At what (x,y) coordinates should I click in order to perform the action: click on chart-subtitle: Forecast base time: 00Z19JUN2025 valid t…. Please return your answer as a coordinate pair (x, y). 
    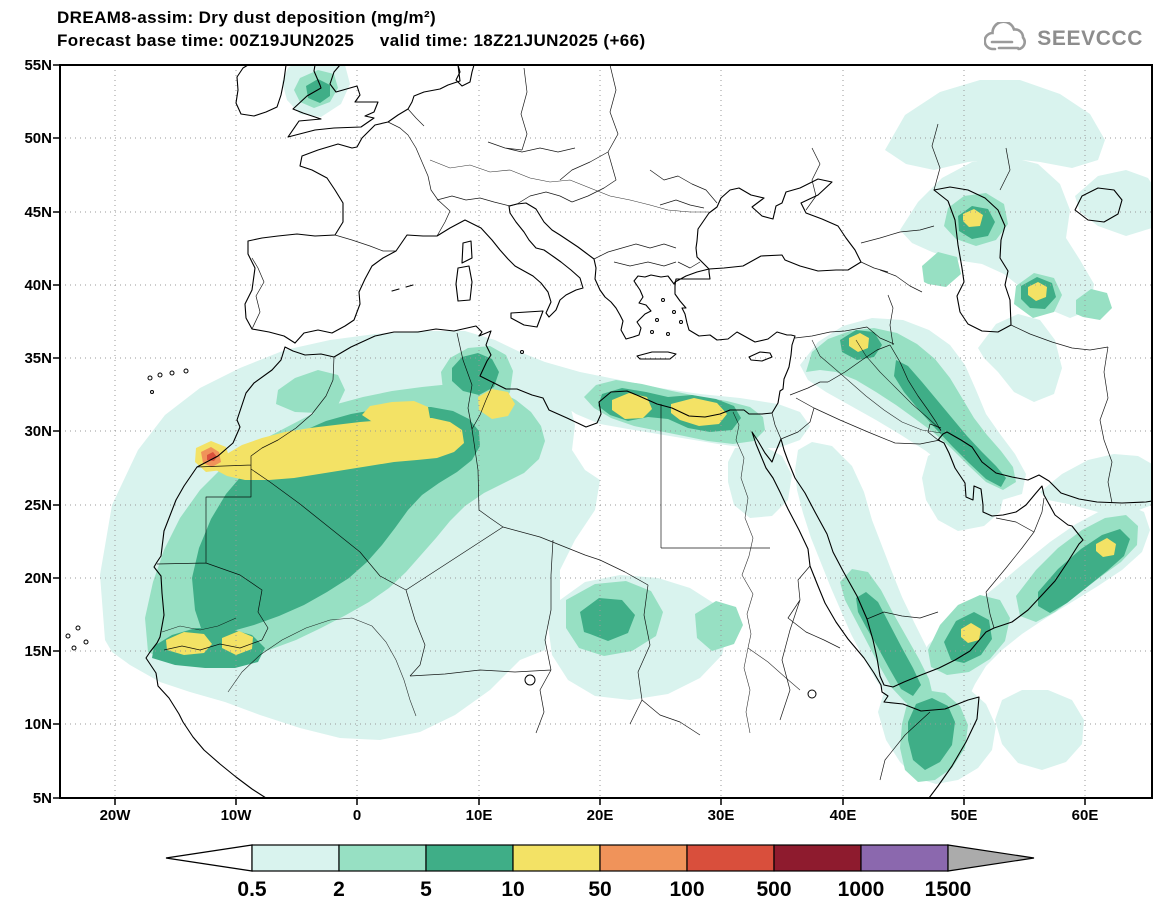
    Looking at the image, I should click on (351, 40).